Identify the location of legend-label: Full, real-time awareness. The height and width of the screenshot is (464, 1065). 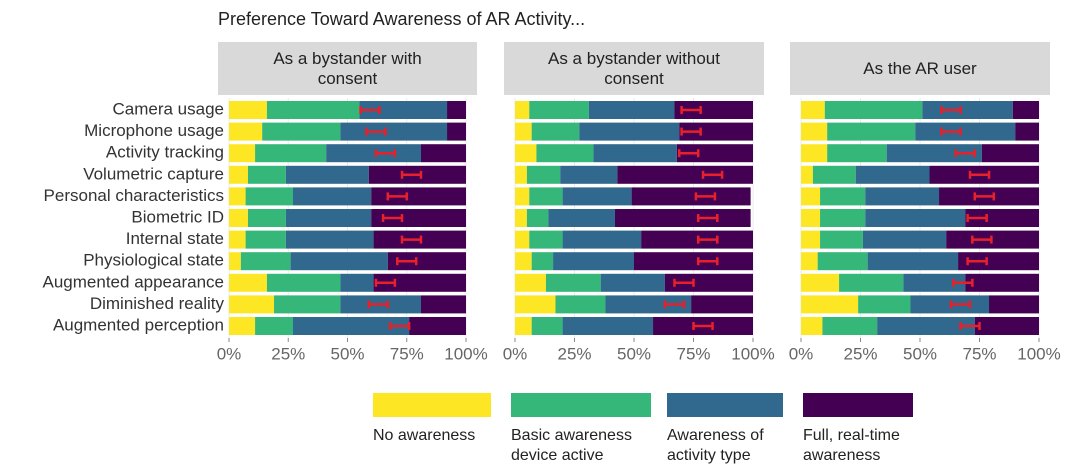
(851, 445).